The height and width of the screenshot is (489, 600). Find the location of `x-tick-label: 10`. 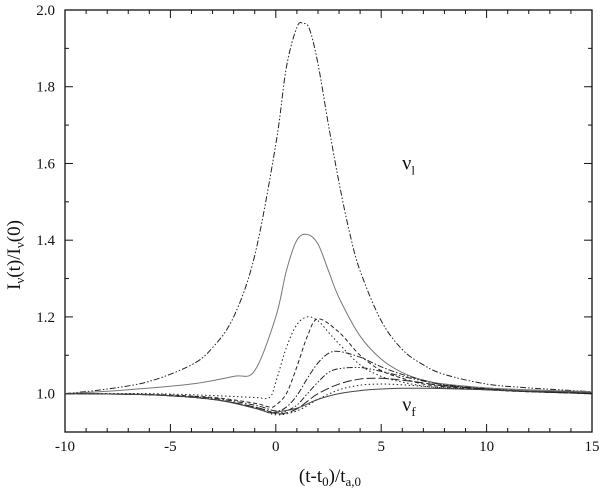

x-tick-label: 10 is located at coordinates (486, 447).